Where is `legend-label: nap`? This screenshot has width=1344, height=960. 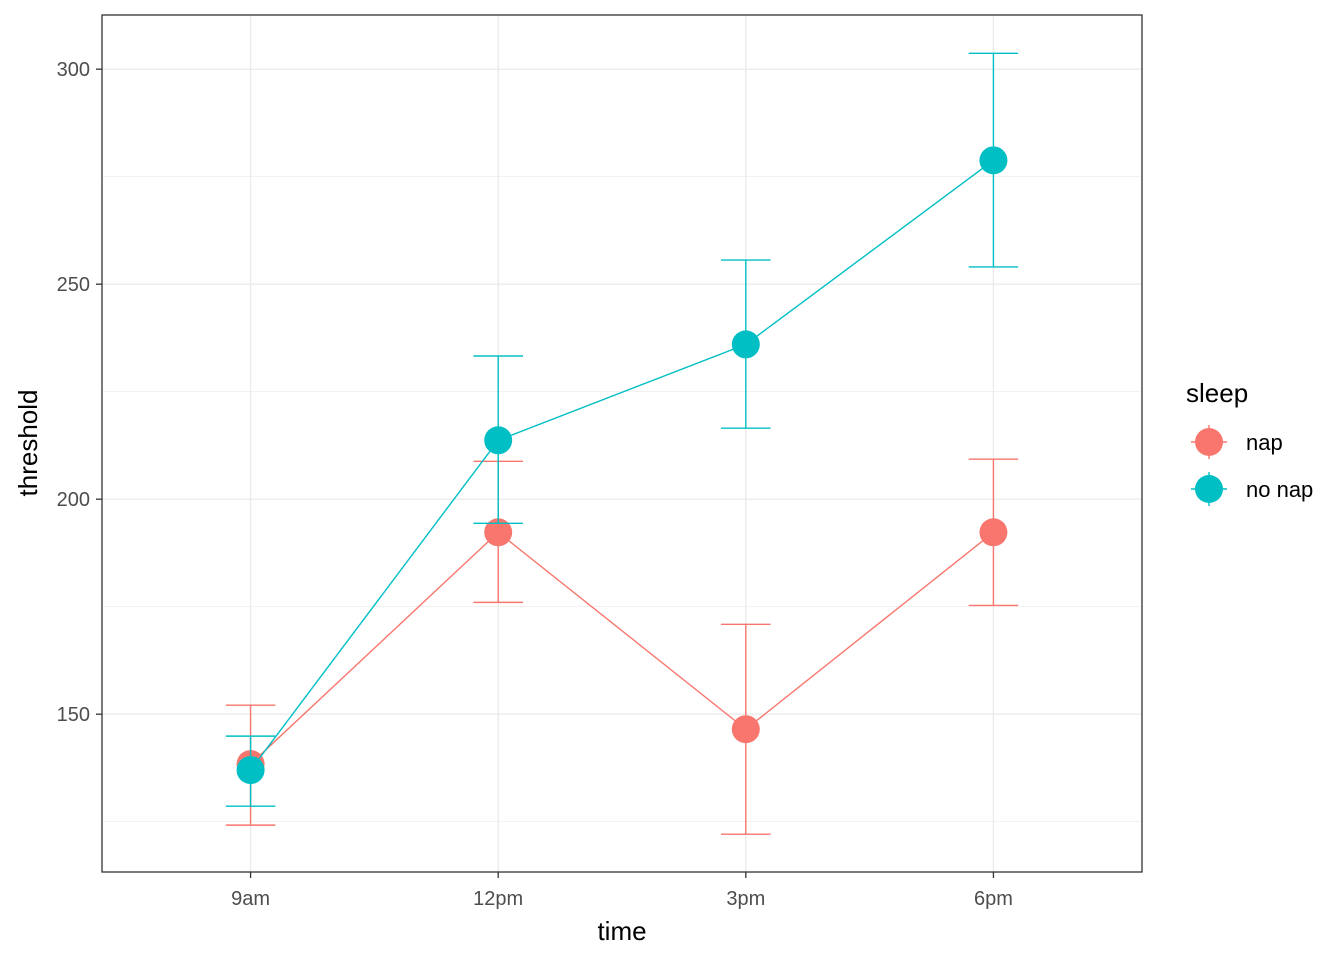
legend-label: nap is located at coordinates (1264, 442).